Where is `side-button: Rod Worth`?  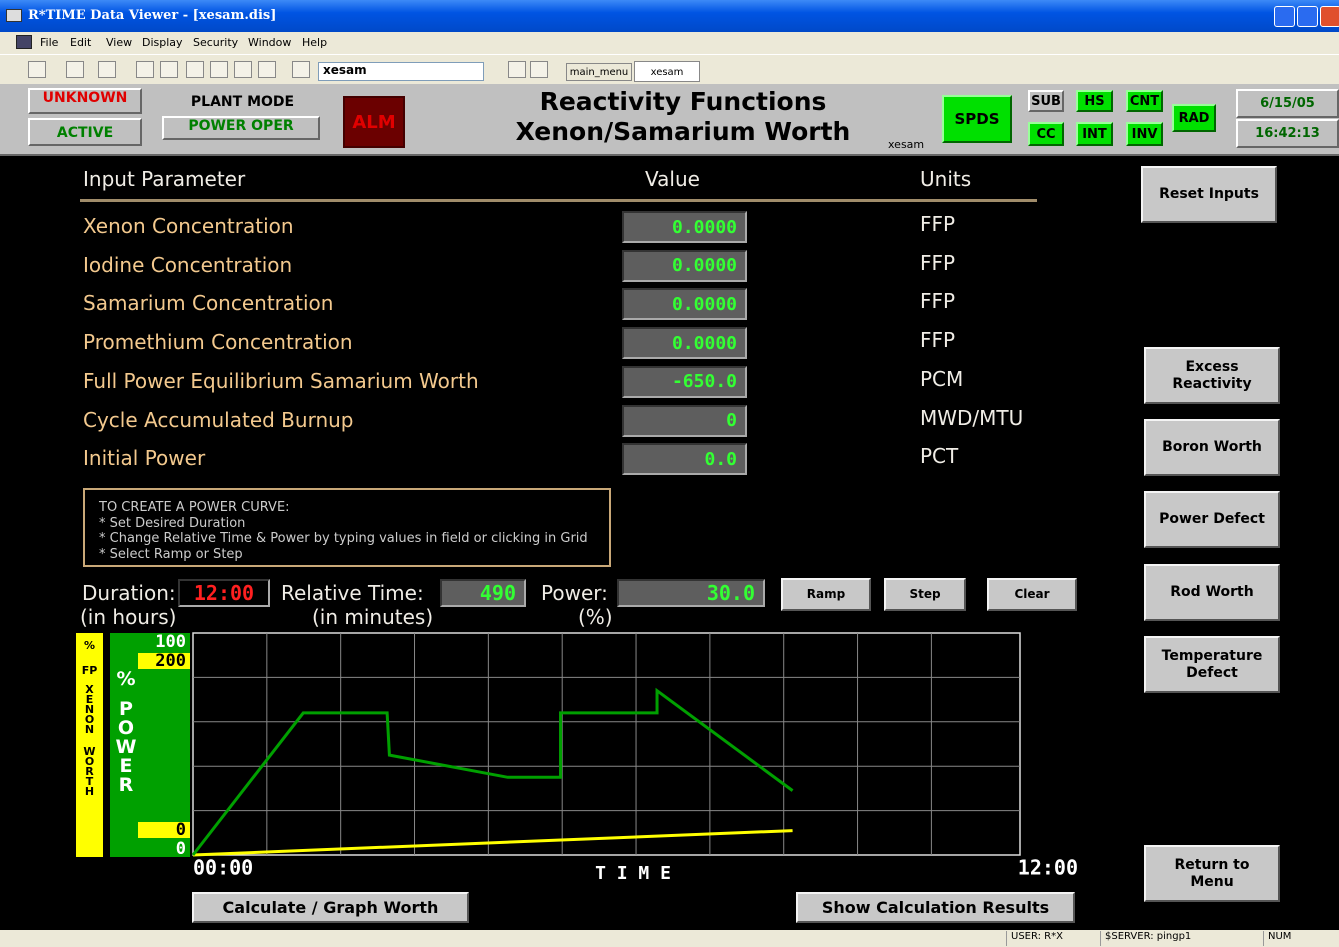
side-button: Rod Worth is located at coordinates (1212, 592).